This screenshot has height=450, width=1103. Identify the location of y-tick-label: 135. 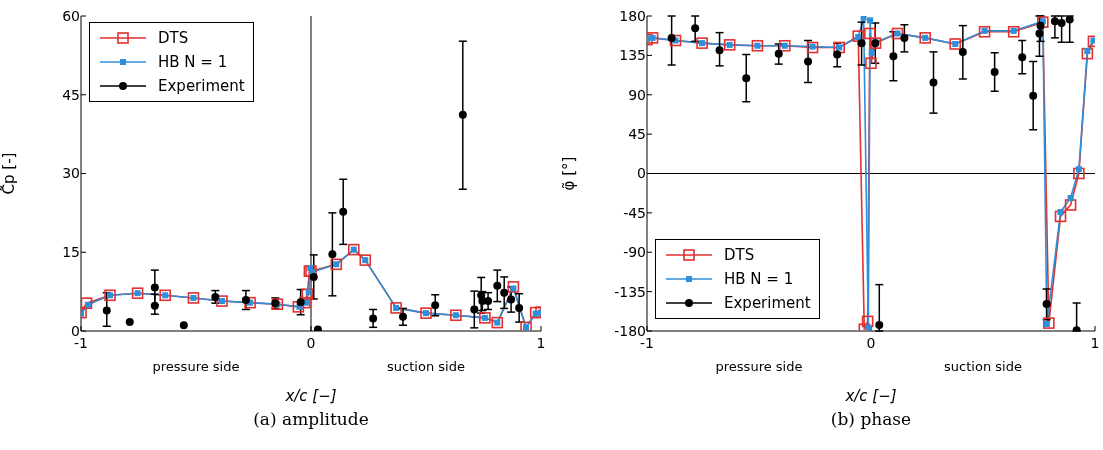
(632, 55).